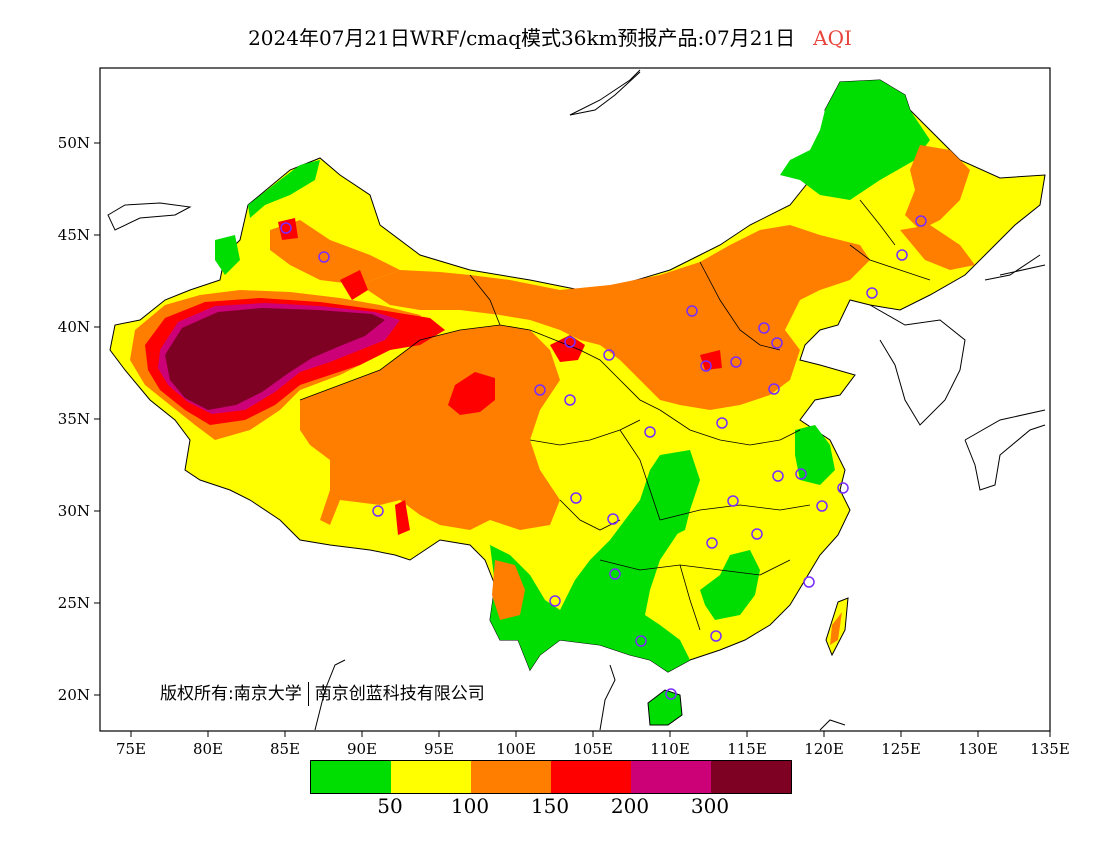 The width and height of the screenshot is (1100, 850). Describe the element at coordinates (593, 749) in the screenshot. I see `lon-label-105e: 105E` at that location.